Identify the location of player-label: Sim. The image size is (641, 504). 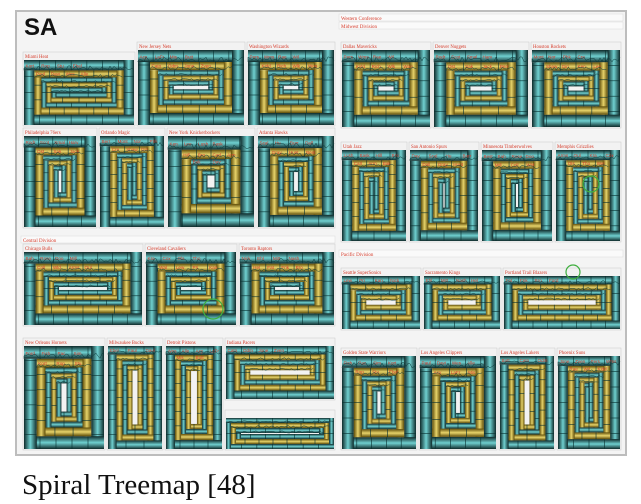
(377, 362).